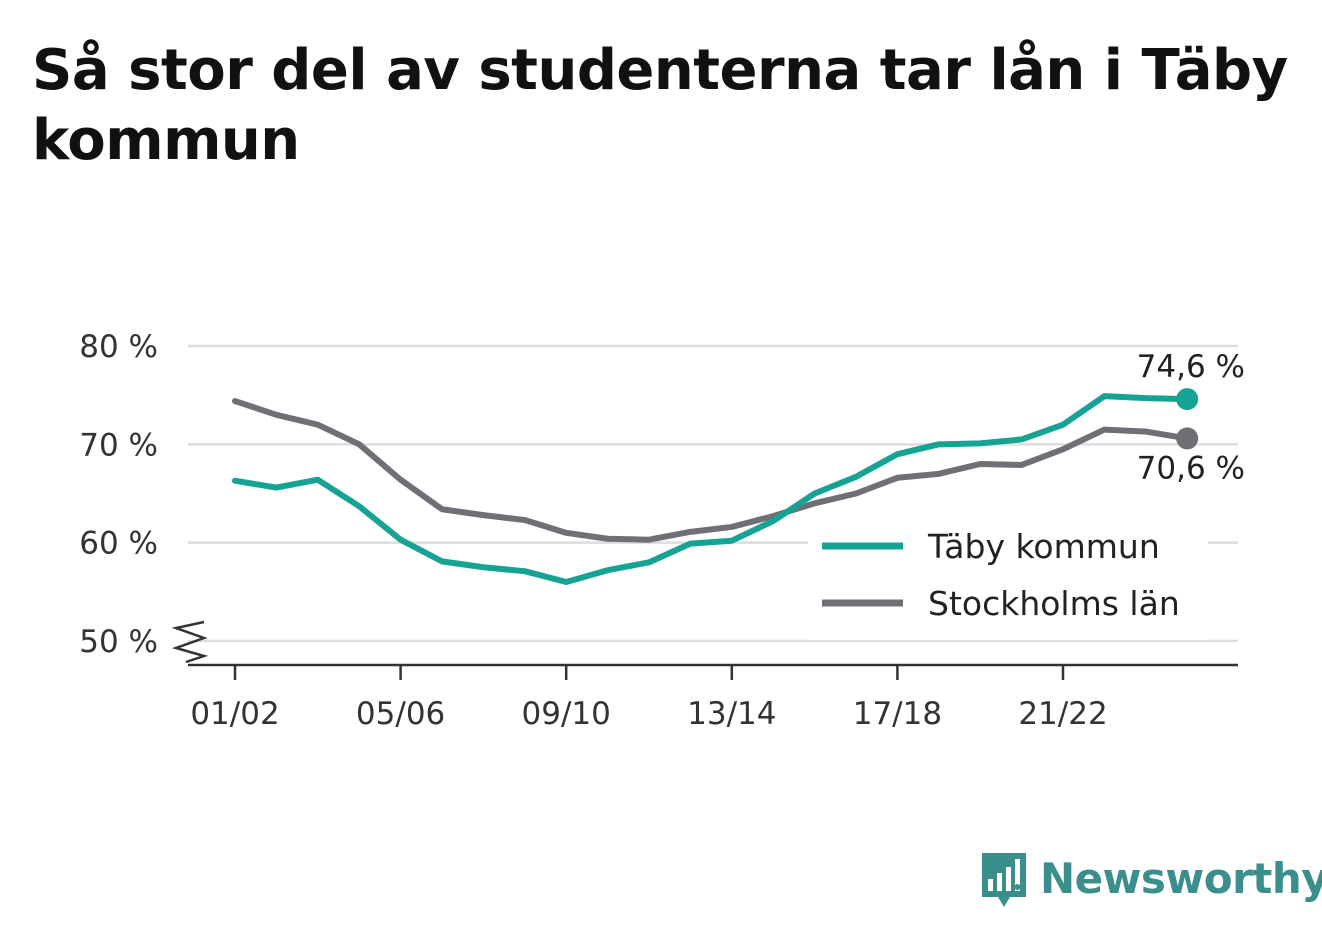  I want to click on series-line-stockholm, so click(711, 470).